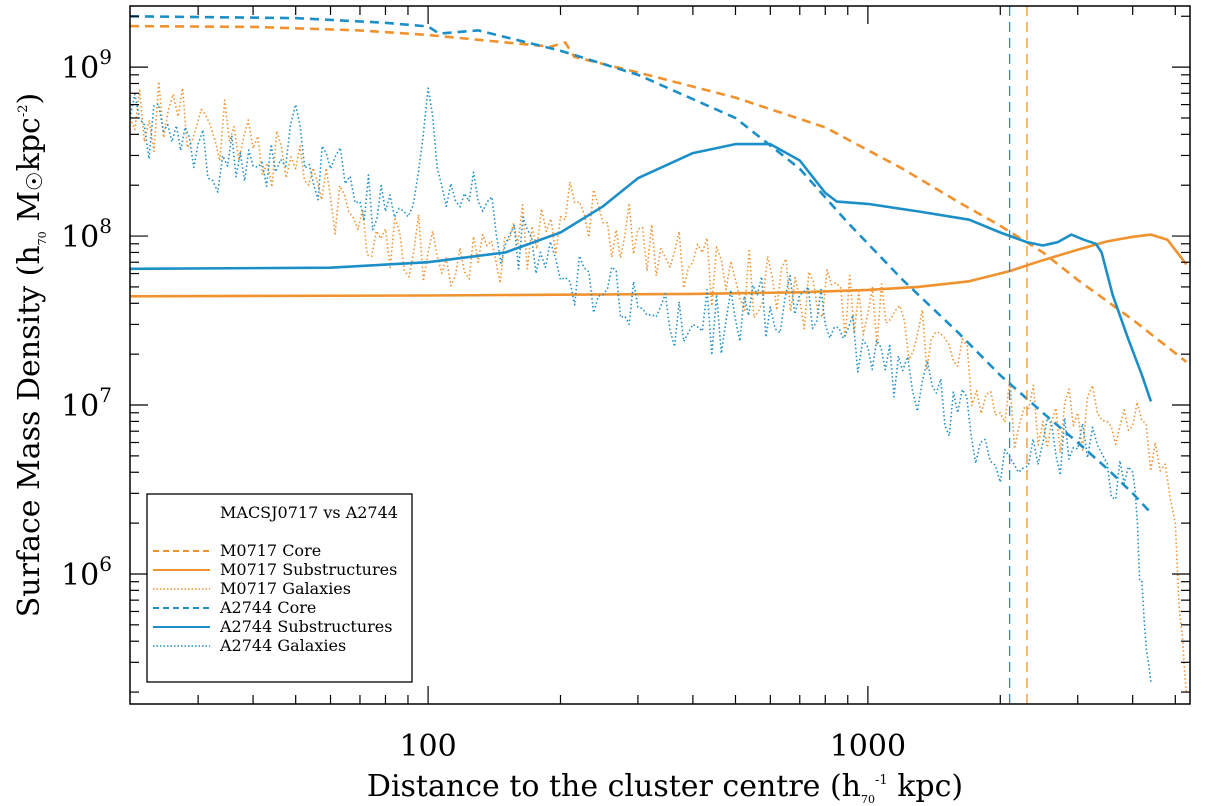 The height and width of the screenshot is (806, 1205). I want to click on x-tick-label: 1000, so click(868, 746).